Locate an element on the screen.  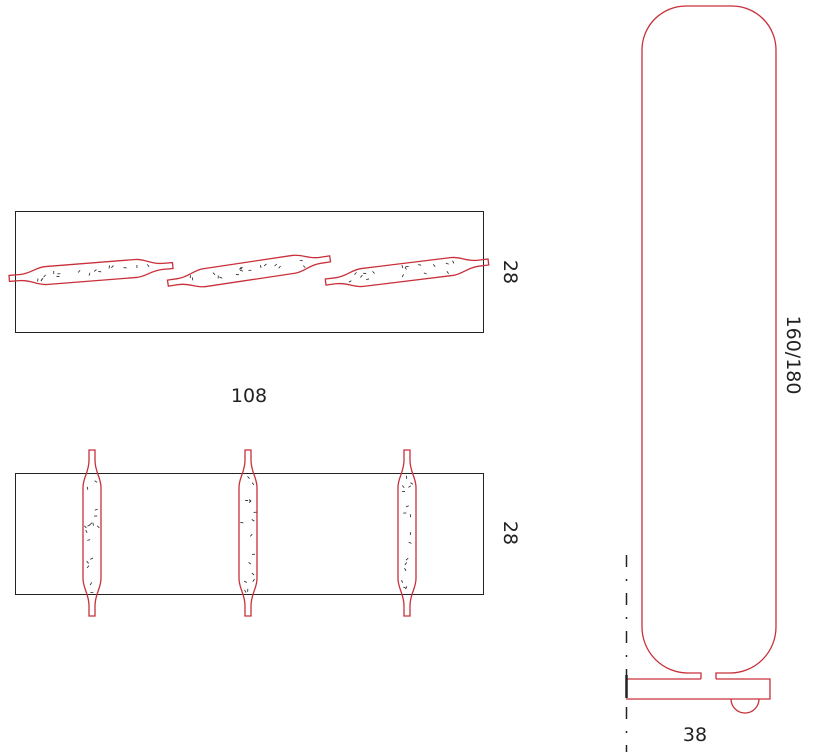
front-view: 28 is located at coordinates (268, 533).